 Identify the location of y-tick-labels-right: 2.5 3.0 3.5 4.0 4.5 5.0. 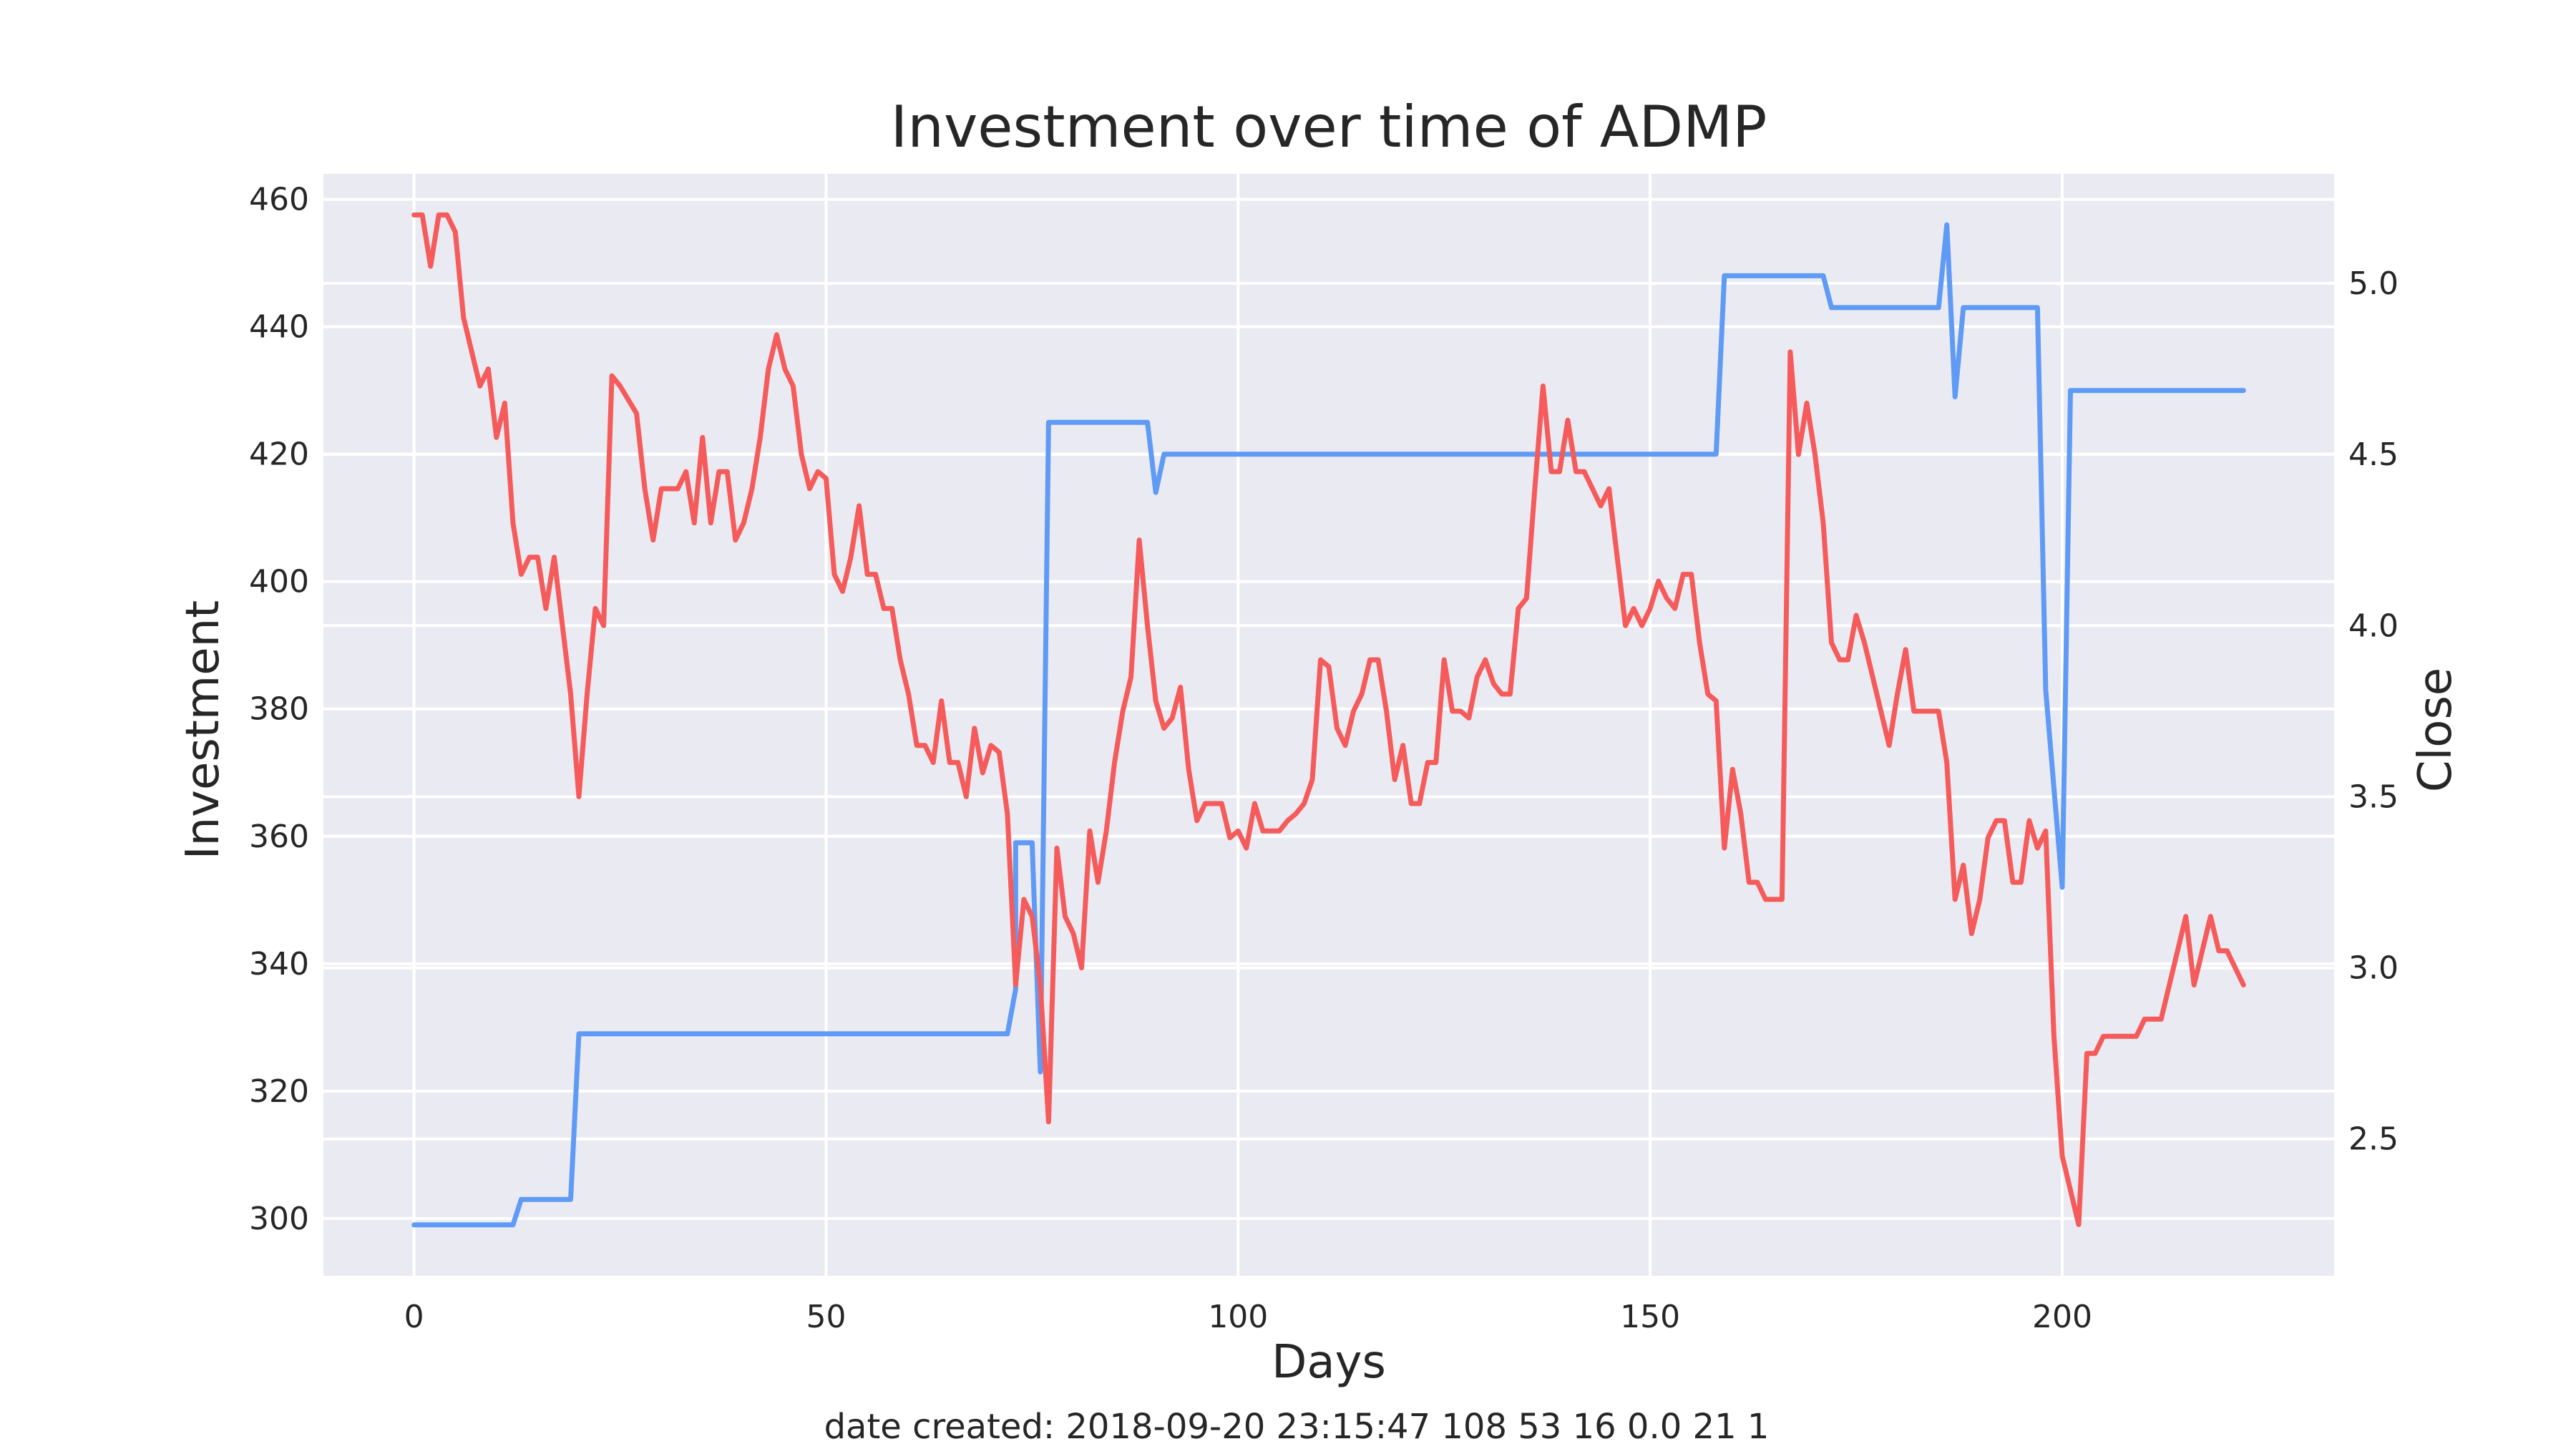
(2373, 711).